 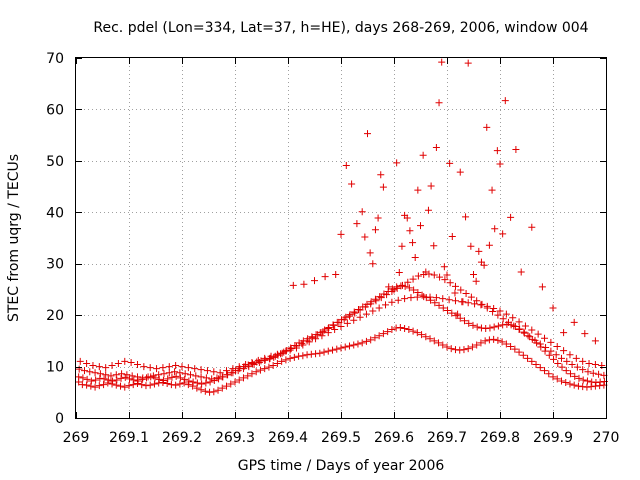 What do you see at coordinates (55, 162) in the screenshot?
I see `y-tick-label: 50` at bounding box center [55, 162].